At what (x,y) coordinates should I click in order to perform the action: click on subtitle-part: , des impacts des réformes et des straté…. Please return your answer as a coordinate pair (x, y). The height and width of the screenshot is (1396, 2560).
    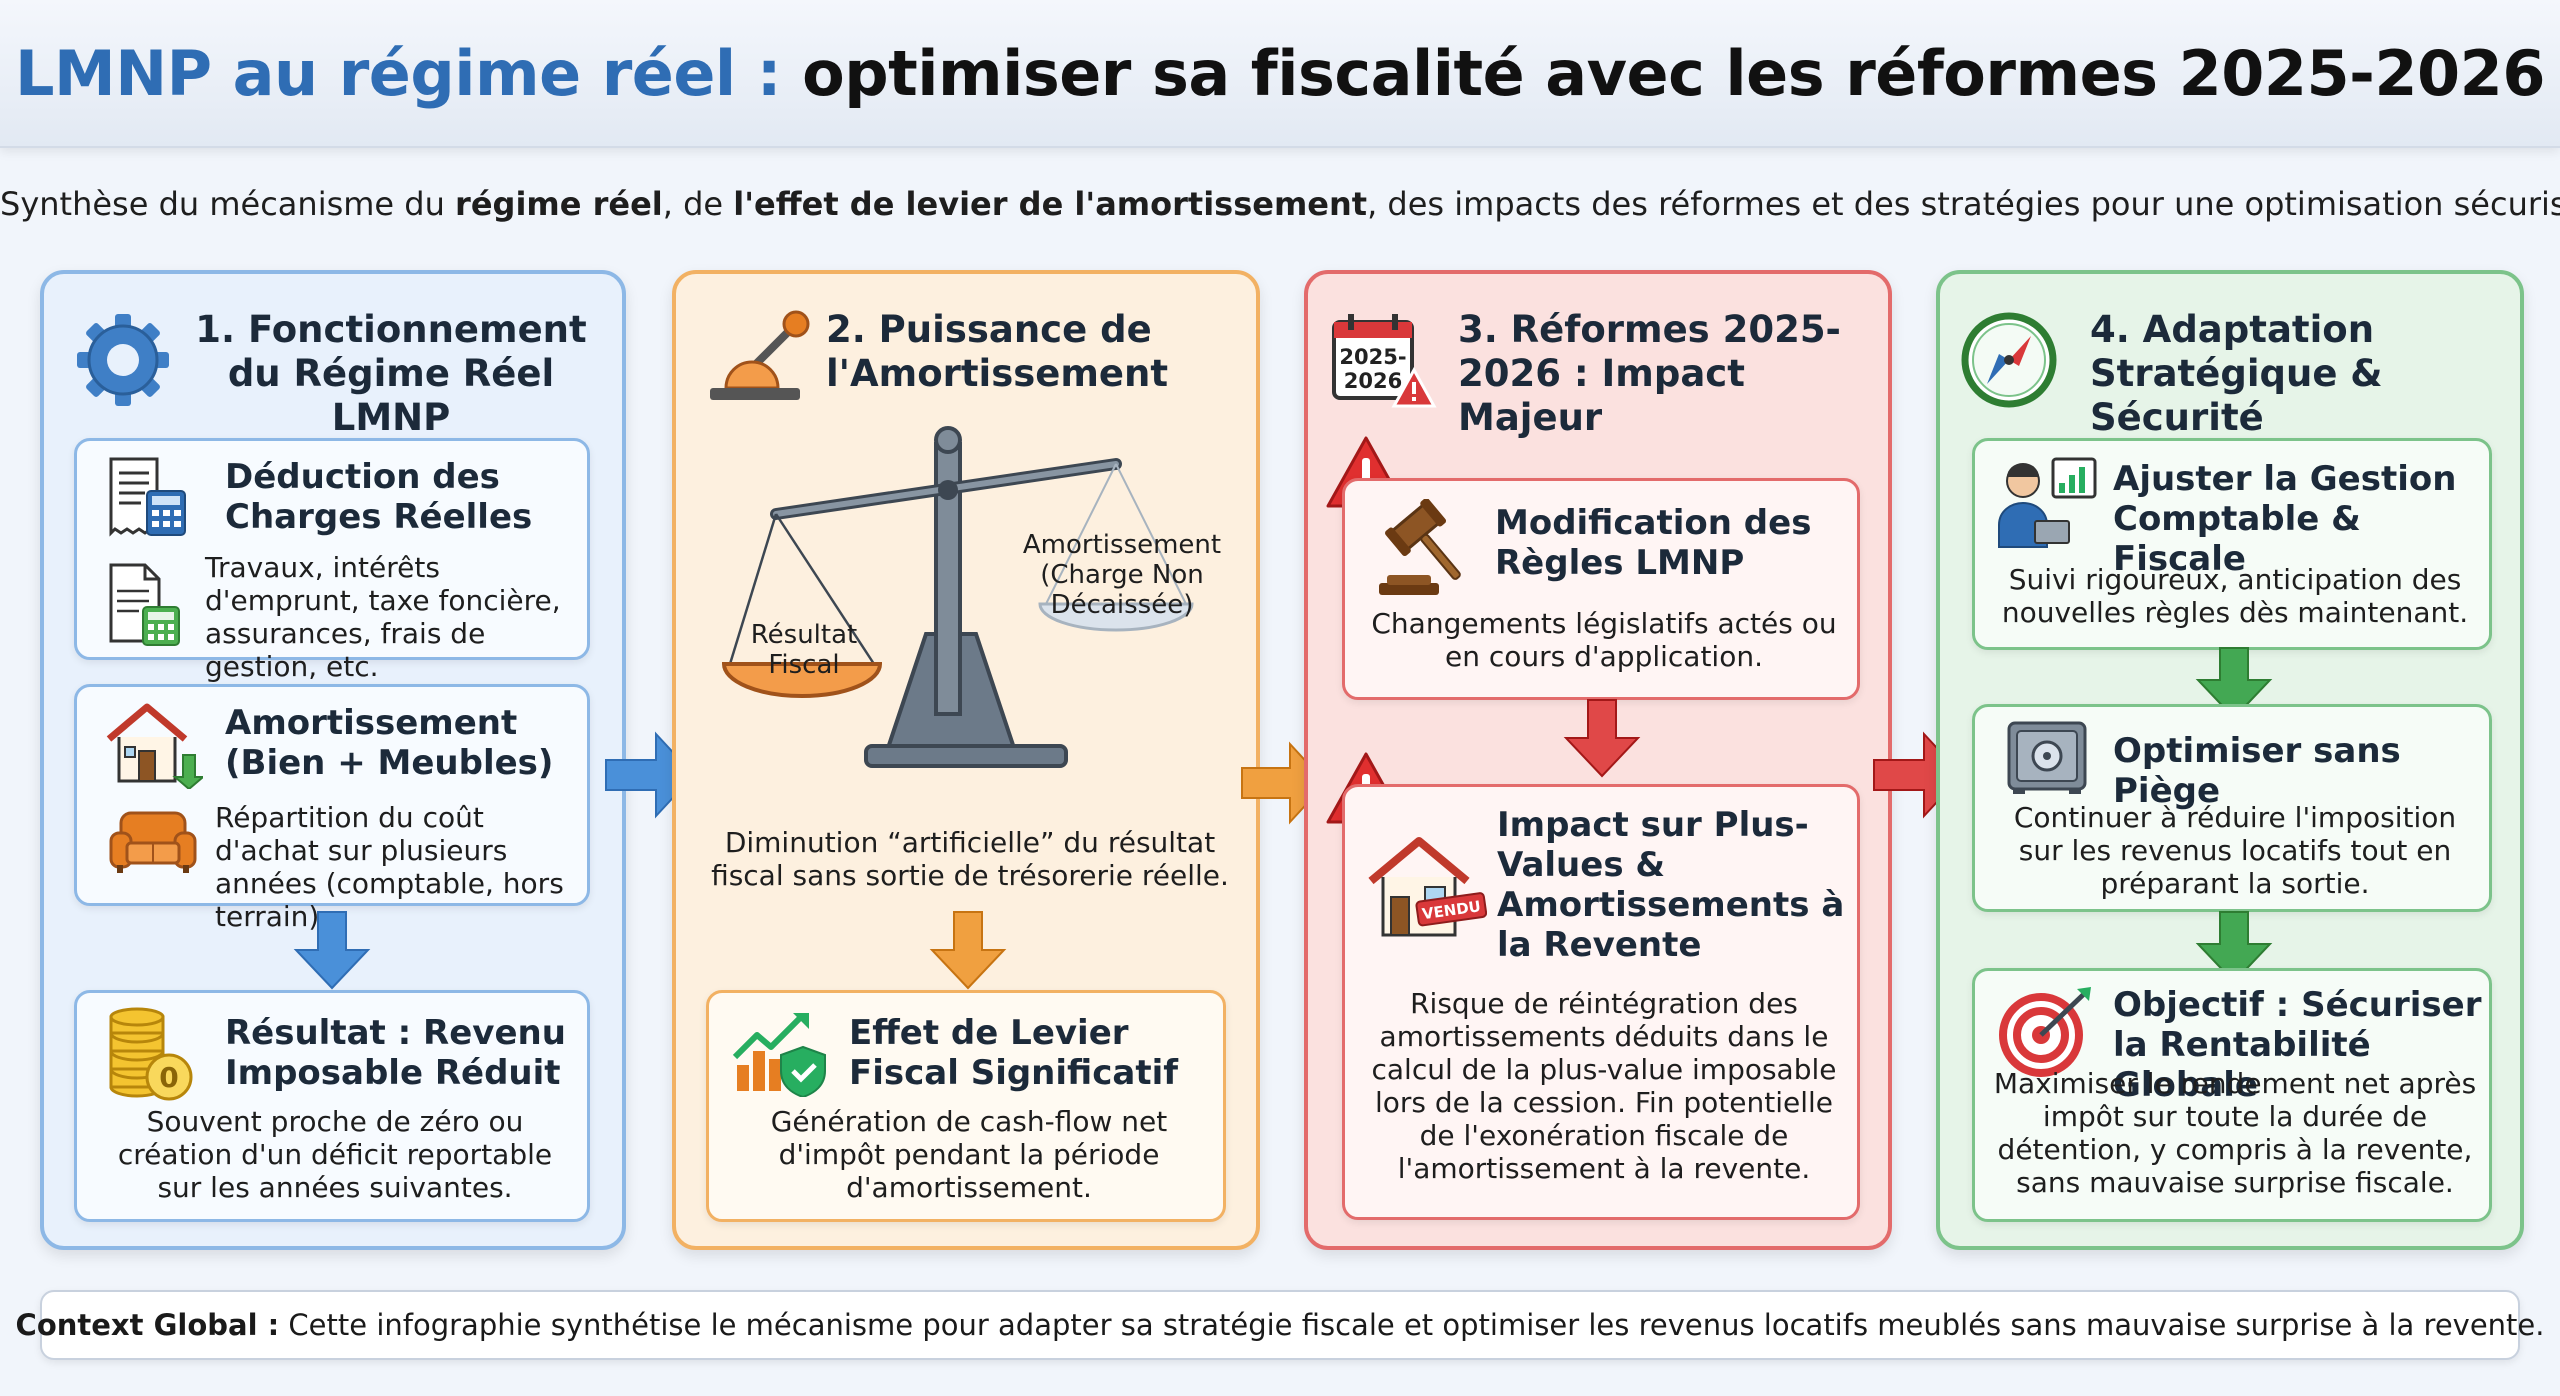
    Looking at the image, I should click on (1963, 204).